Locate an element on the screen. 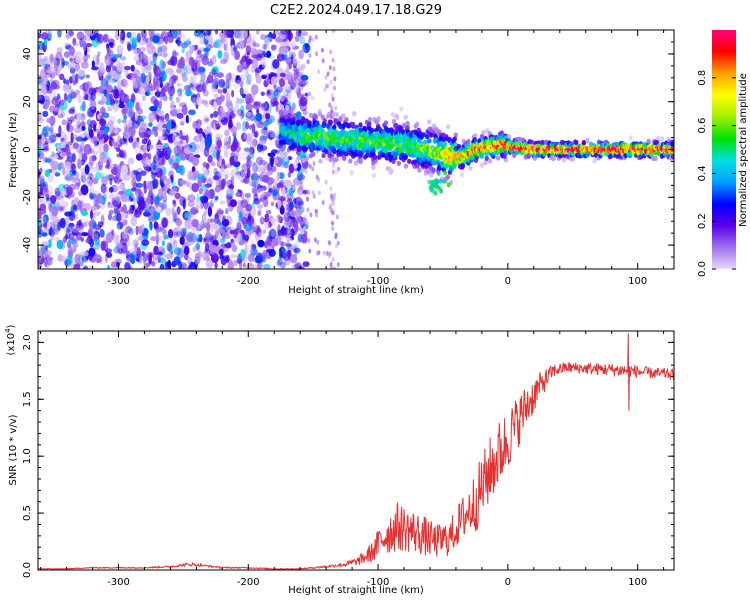  y-tick-label: 20 is located at coordinates (27, 101).